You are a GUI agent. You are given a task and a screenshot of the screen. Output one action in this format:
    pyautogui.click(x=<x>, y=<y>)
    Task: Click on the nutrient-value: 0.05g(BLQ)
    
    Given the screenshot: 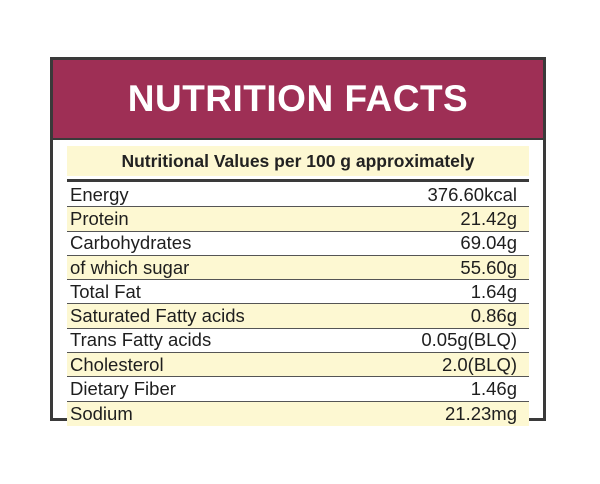 What is the action you would take?
    pyautogui.click(x=469, y=340)
    